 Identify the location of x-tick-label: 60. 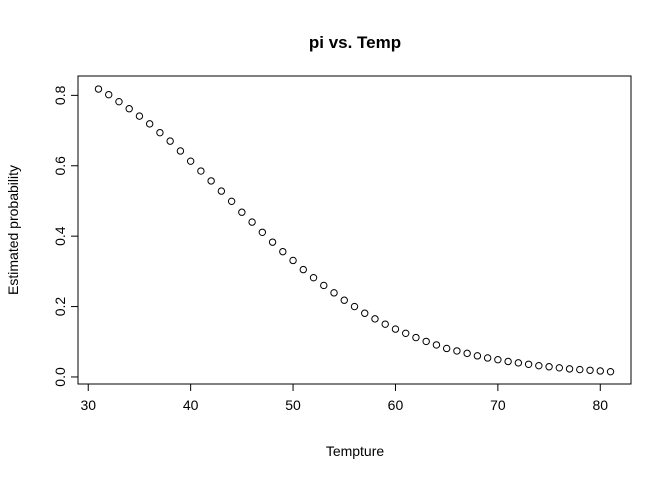
(396, 405).